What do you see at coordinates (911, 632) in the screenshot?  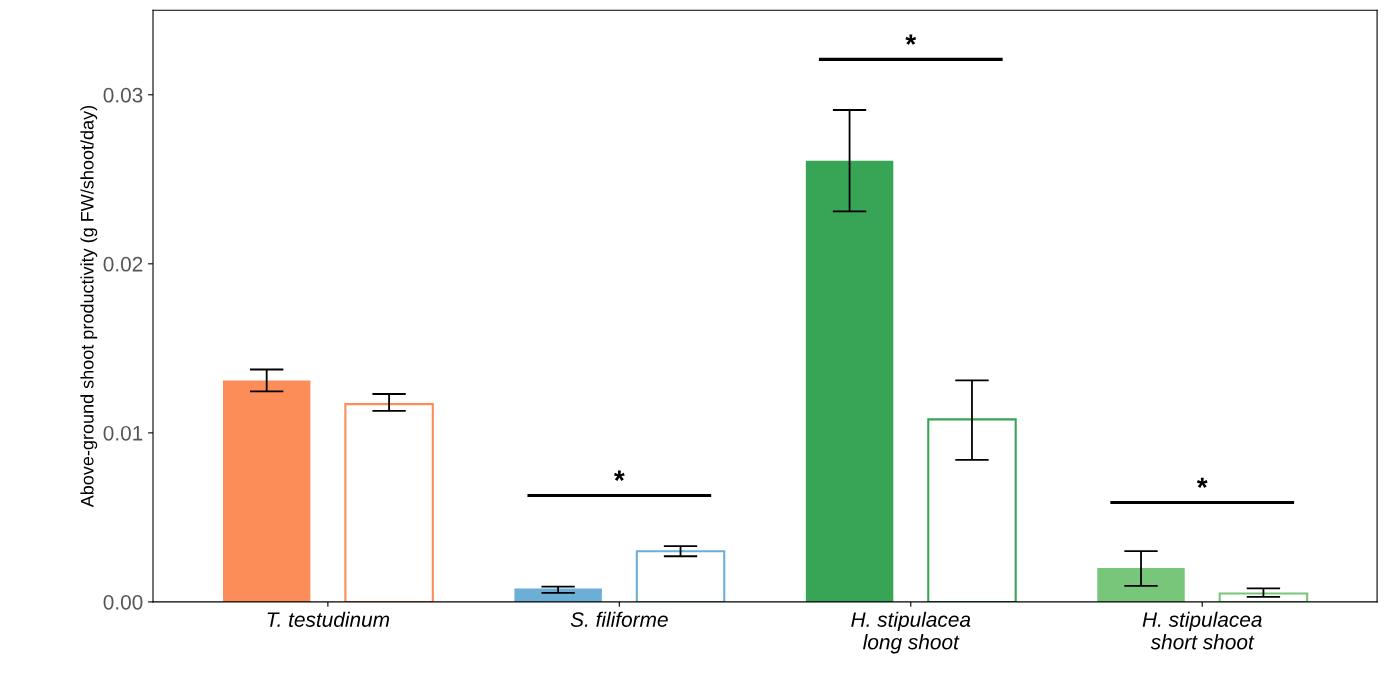 I see `x-tick-label: H. stipulacea long shoot` at bounding box center [911, 632].